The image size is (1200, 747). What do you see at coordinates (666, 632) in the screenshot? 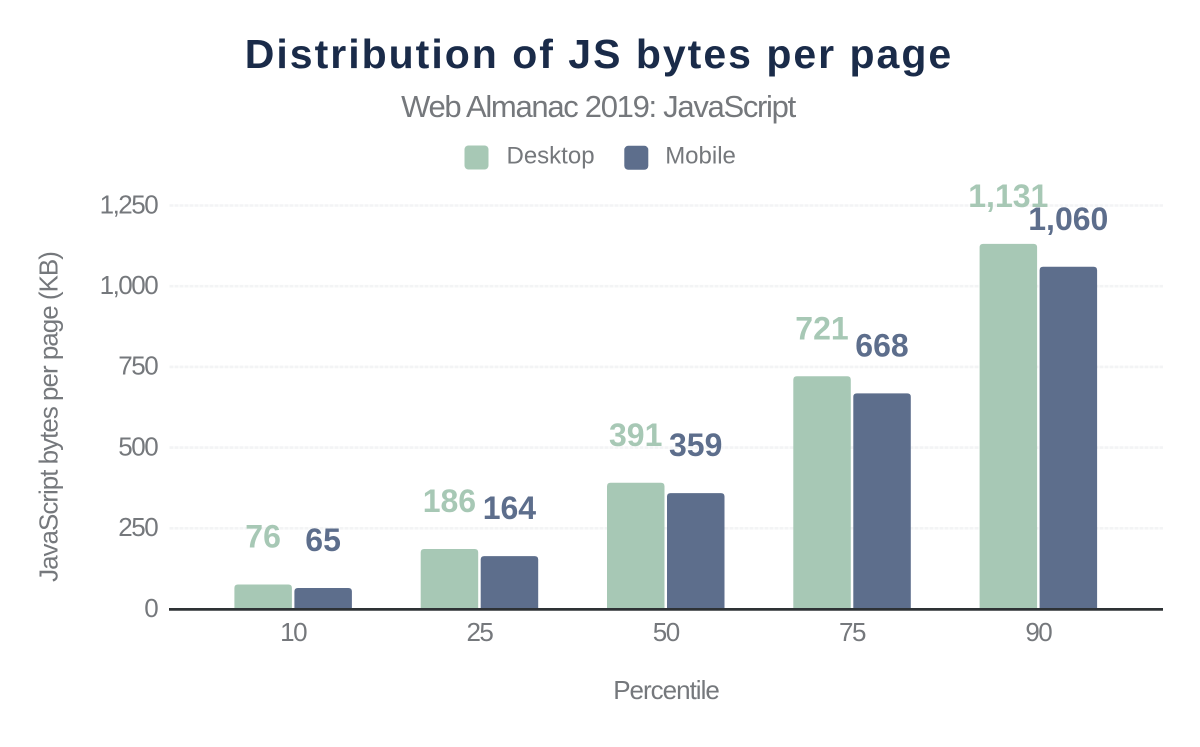
I see `svg-text: 50` at bounding box center [666, 632].